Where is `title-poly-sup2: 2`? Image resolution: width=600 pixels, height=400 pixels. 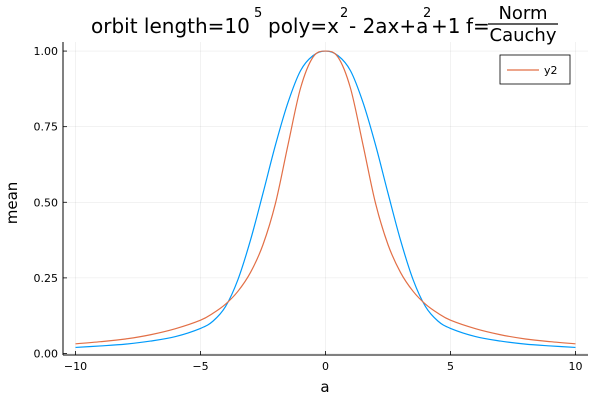
title-poly-sup2: 2 is located at coordinates (427, 13).